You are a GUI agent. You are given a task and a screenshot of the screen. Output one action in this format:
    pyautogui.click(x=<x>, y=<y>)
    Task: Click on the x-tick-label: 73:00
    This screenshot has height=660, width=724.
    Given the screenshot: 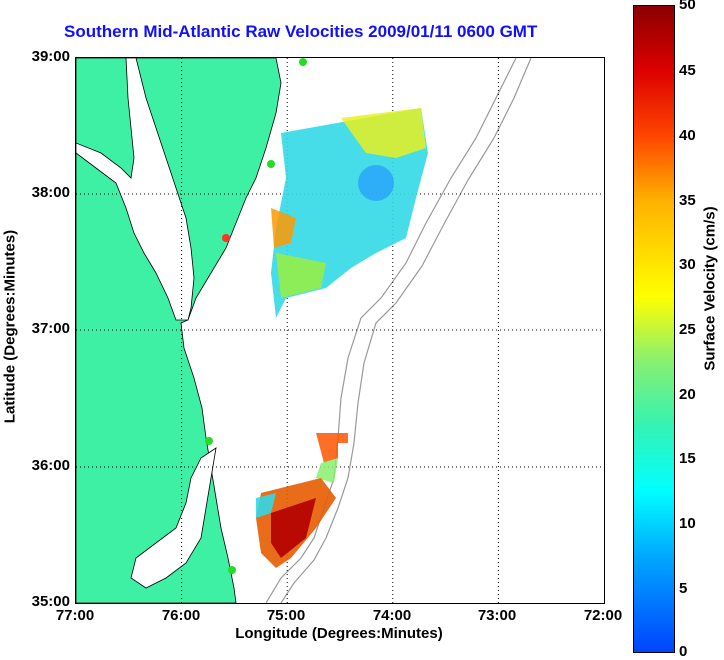 What is the action you would take?
    pyautogui.click(x=497, y=615)
    